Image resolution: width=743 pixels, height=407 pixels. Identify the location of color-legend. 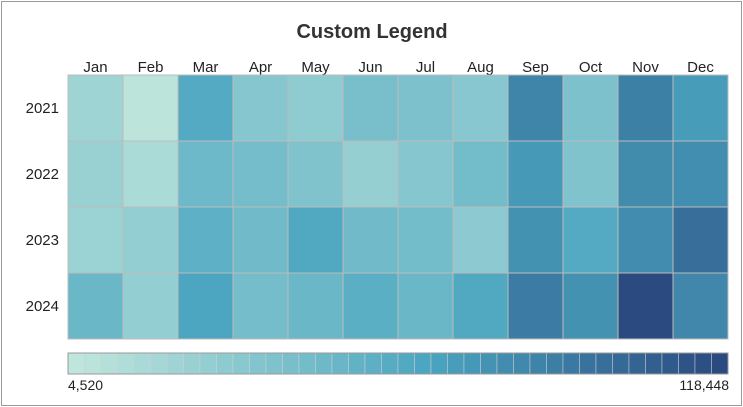
(398, 363).